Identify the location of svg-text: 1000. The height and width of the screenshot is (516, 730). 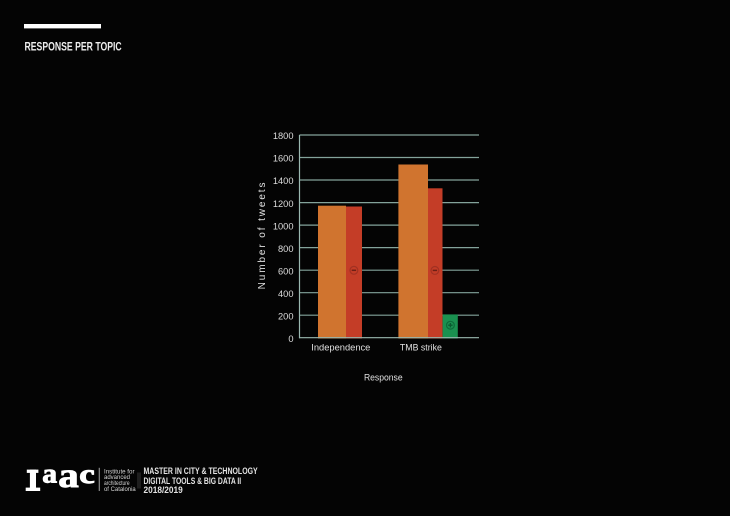
(283, 226).